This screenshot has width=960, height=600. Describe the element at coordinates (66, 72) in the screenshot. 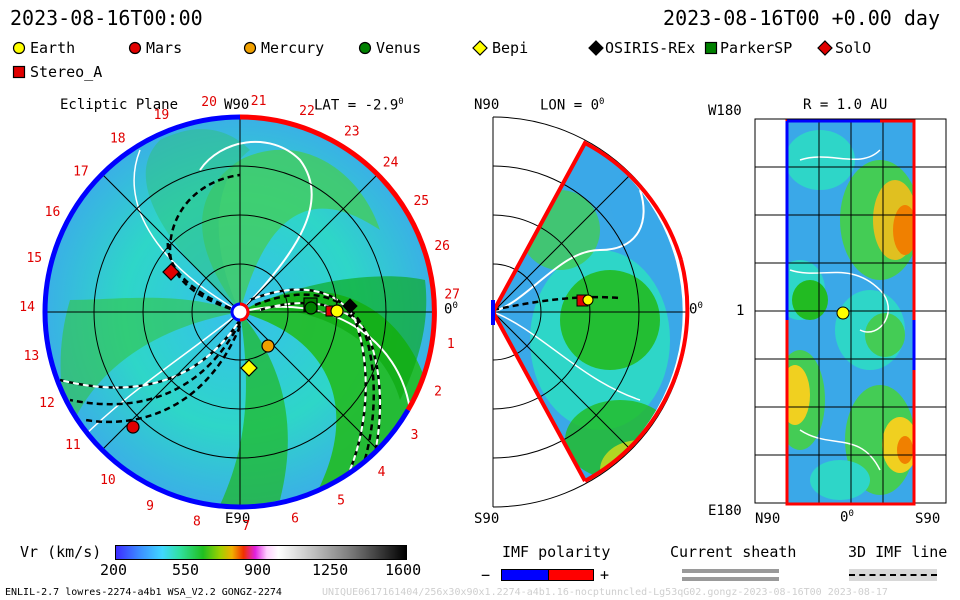

I see `legend-label: Stereo_A` at that location.